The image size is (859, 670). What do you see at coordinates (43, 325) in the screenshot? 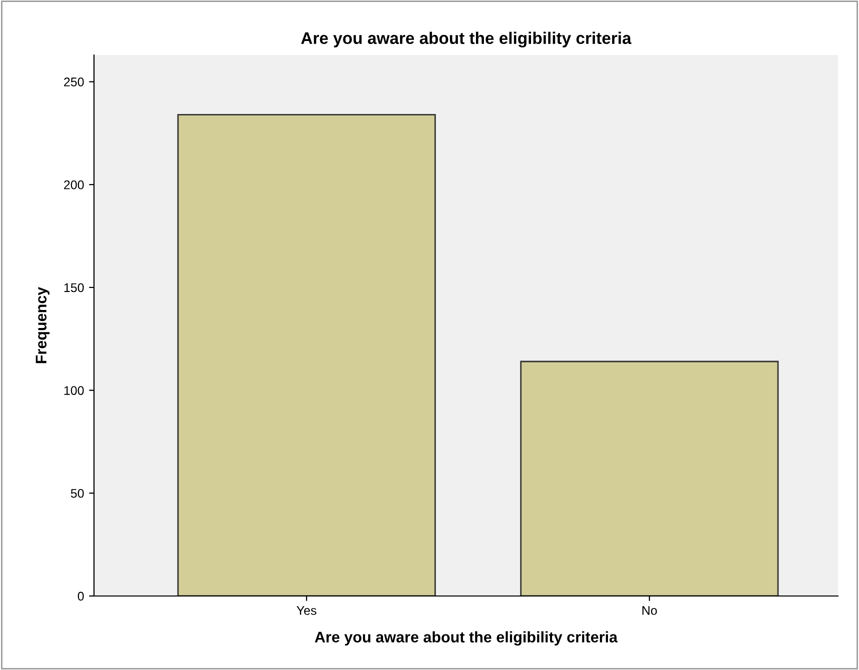
I see `y-axis-title: Frequency` at bounding box center [43, 325].